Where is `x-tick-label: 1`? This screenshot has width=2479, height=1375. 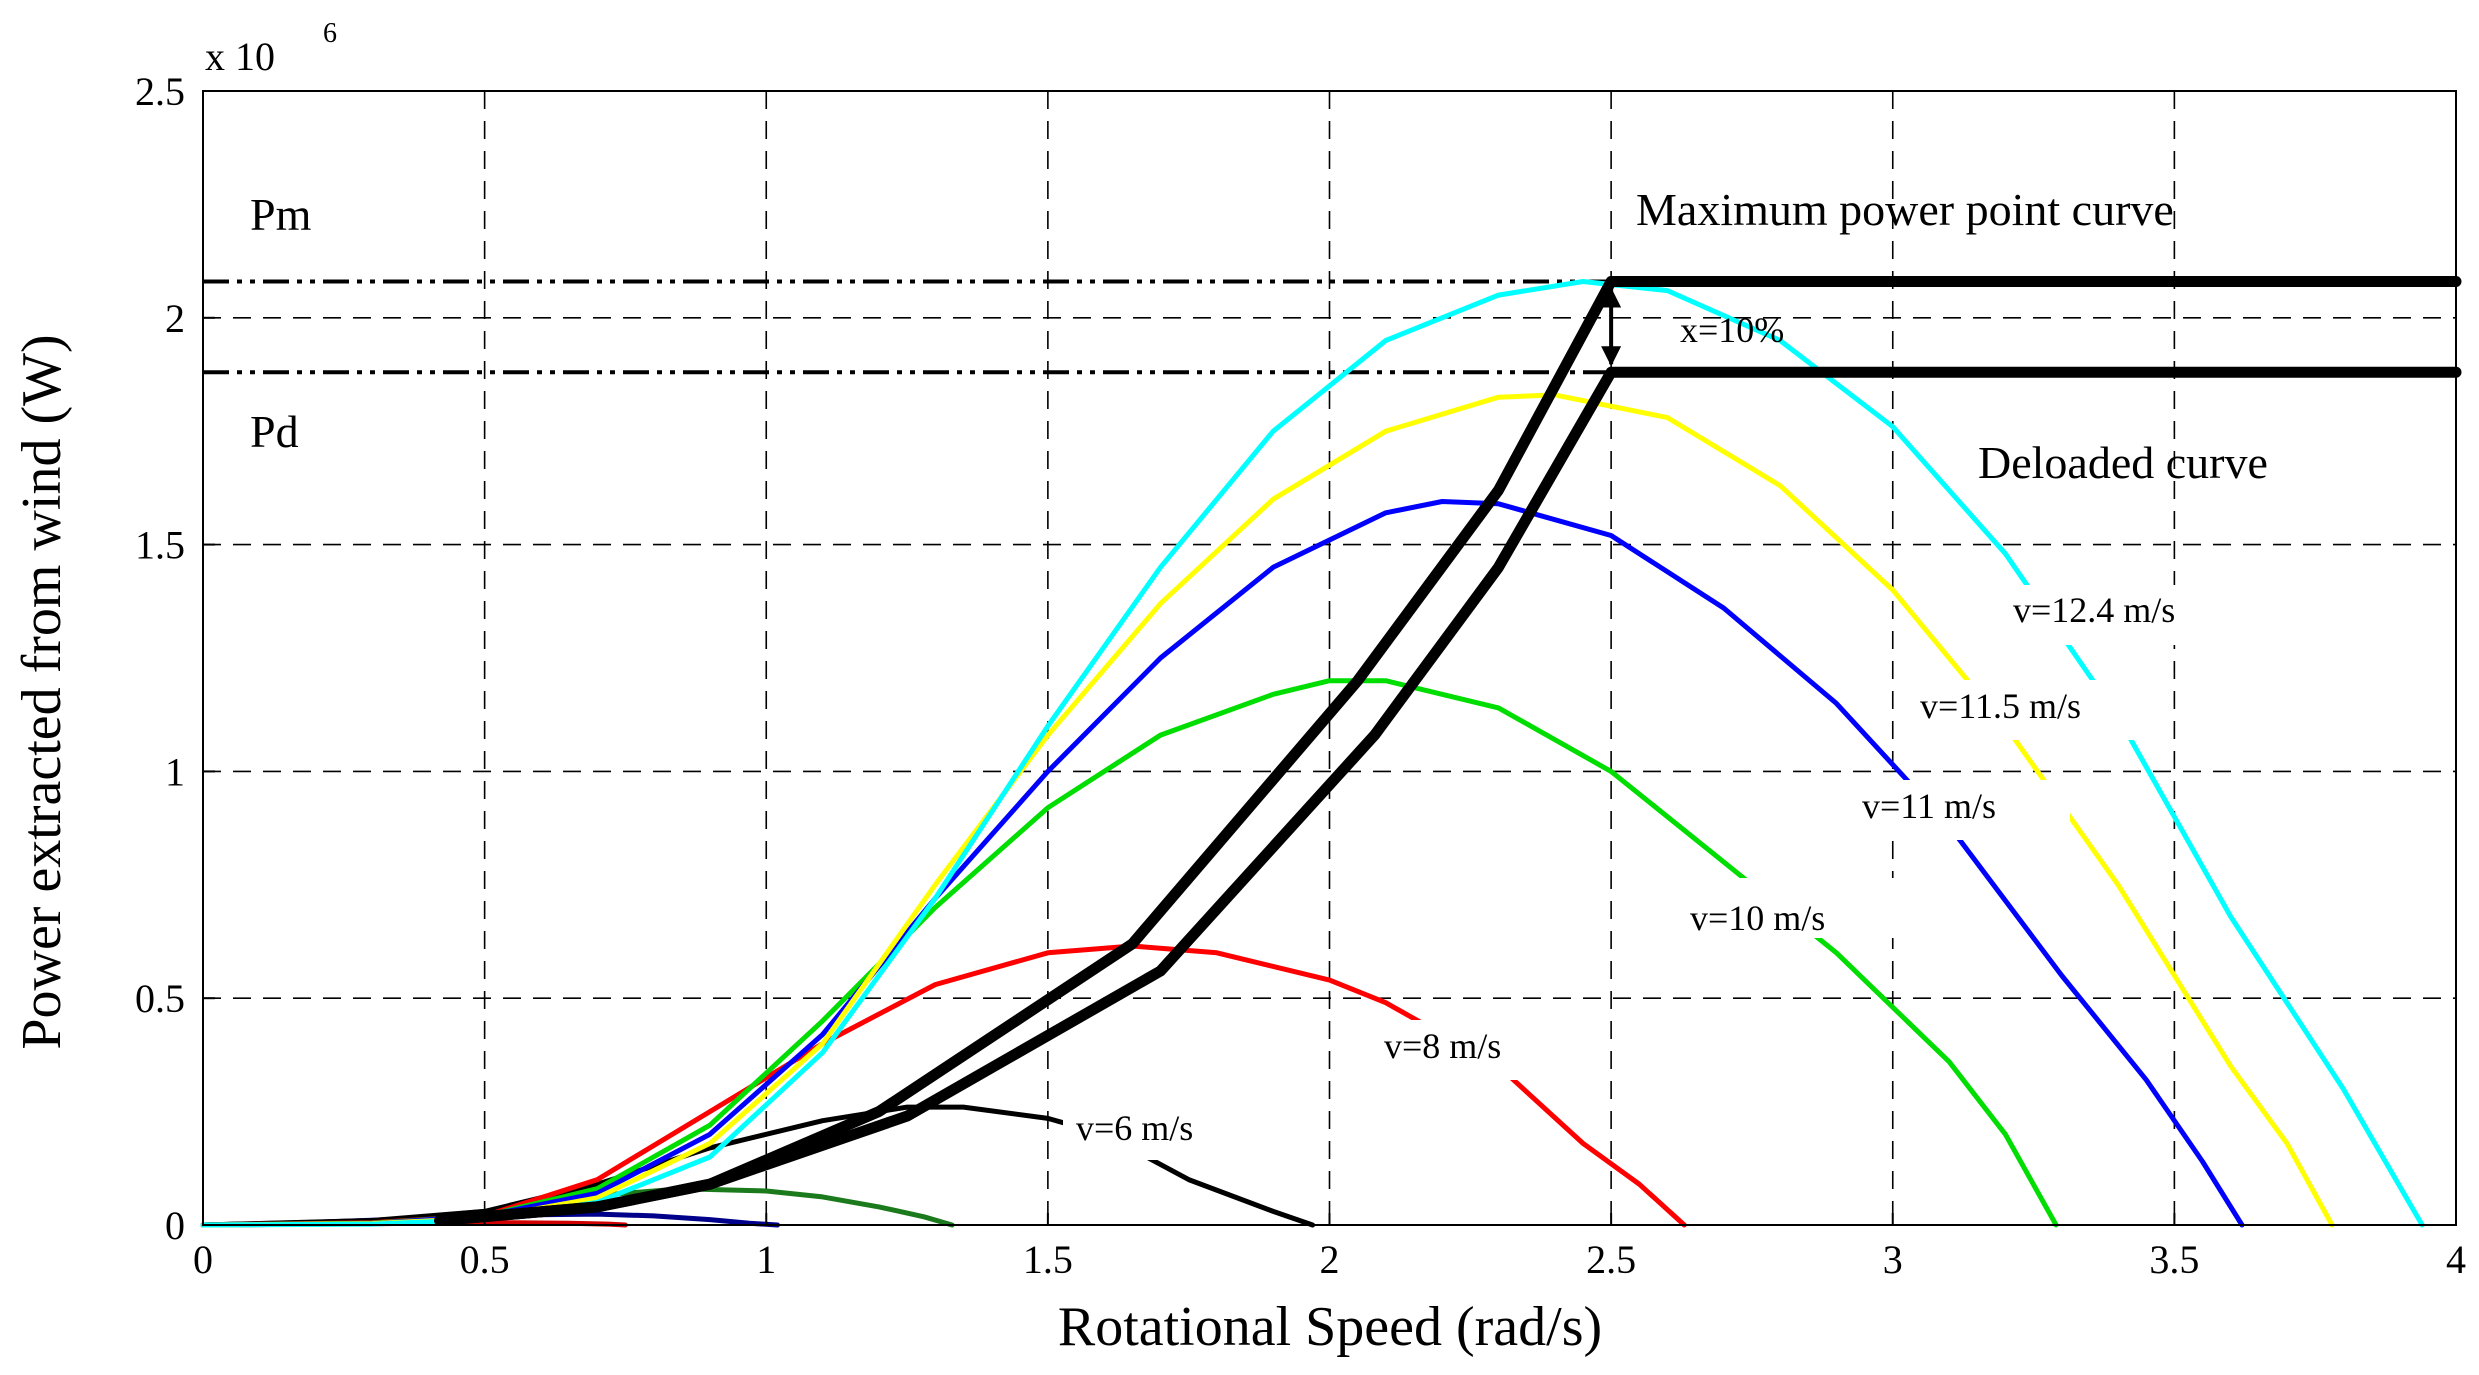 x-tick-label: 1 is located at coordinates (766, 1259).